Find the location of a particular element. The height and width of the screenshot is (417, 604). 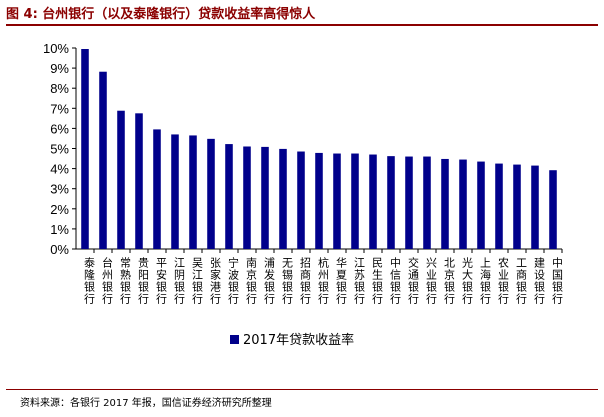

x-tick-label: 交通银行 is located at coordinates (413, 280).